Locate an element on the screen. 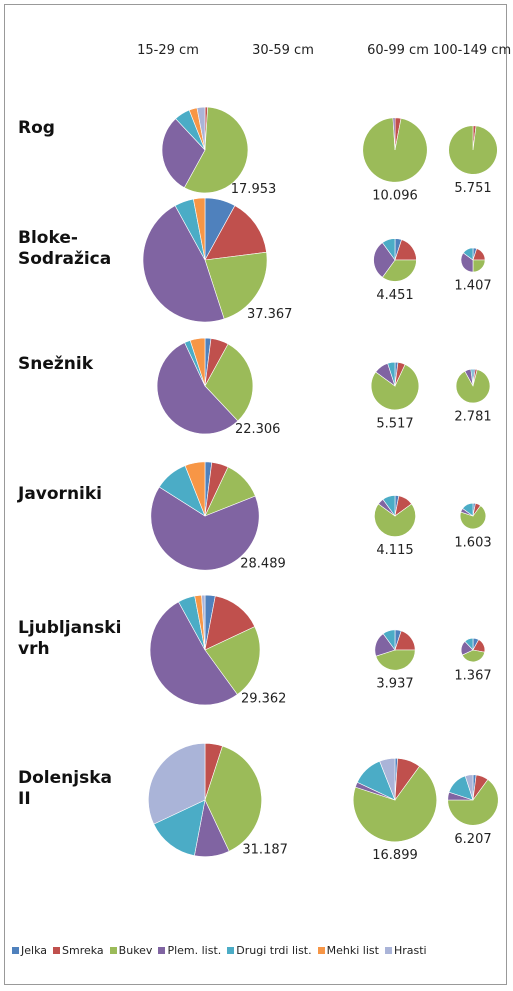 The width and height of the screenshot is (513, 991). total-label: 6.207 is located at coordinates (472, 839).